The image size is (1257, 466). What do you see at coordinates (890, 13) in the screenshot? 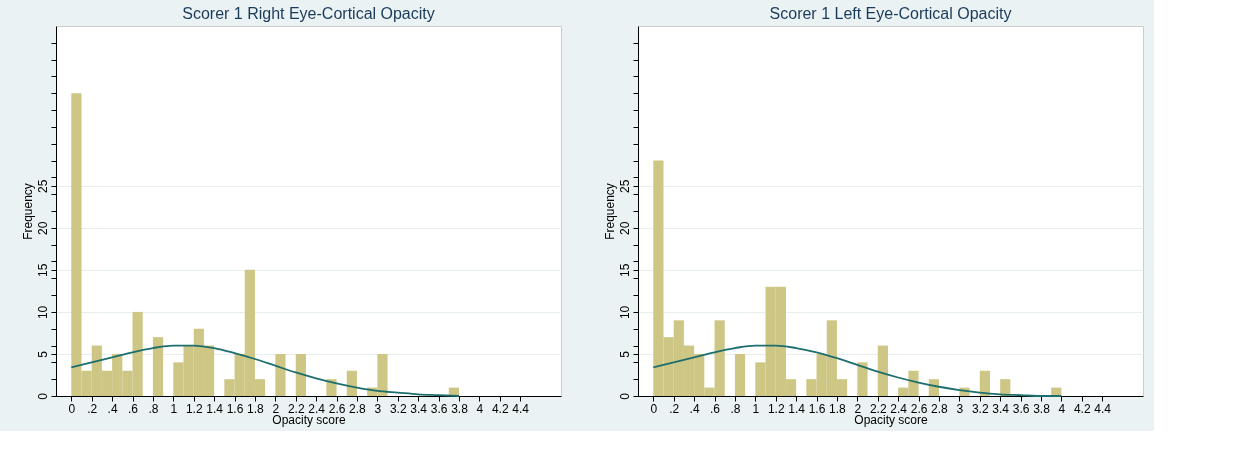
I see `chart-title: Scorer 1 Left Eye-Cortical Opacity` at bounding box center [890, 13].